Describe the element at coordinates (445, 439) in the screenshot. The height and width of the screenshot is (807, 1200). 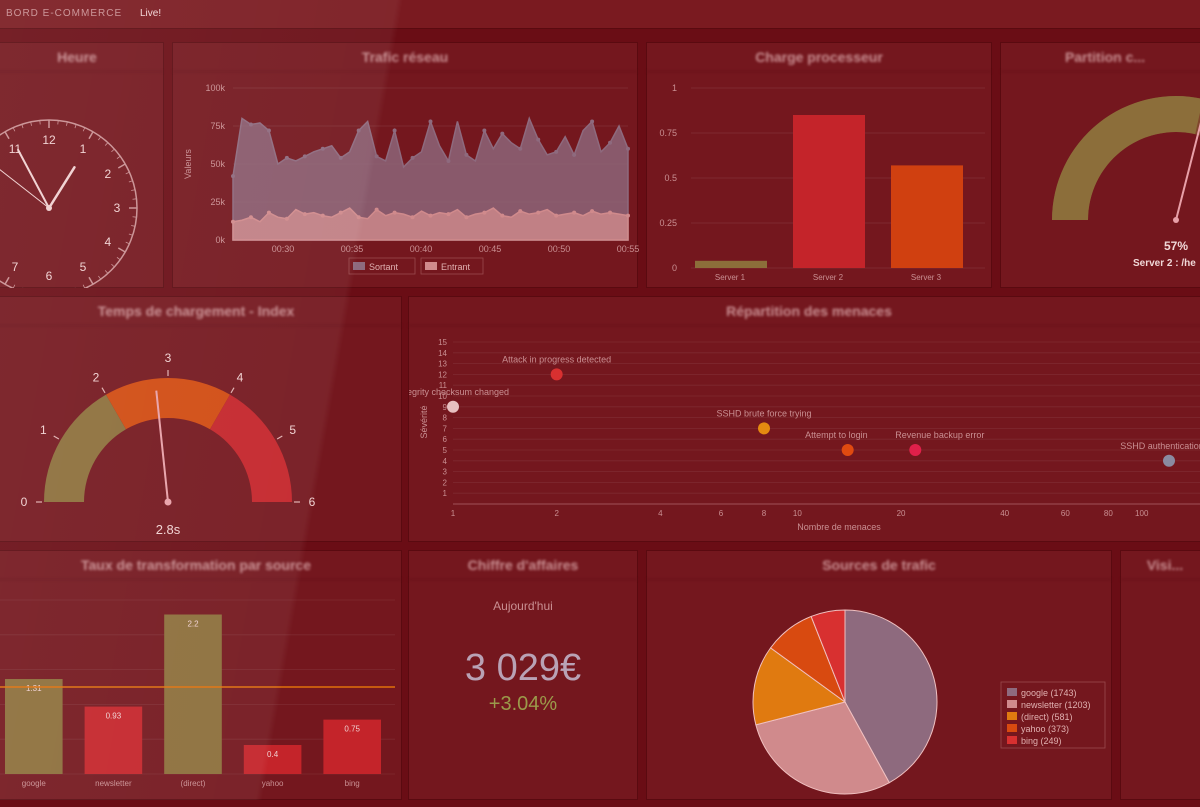
I see `y-tick-label: 6` at that location.